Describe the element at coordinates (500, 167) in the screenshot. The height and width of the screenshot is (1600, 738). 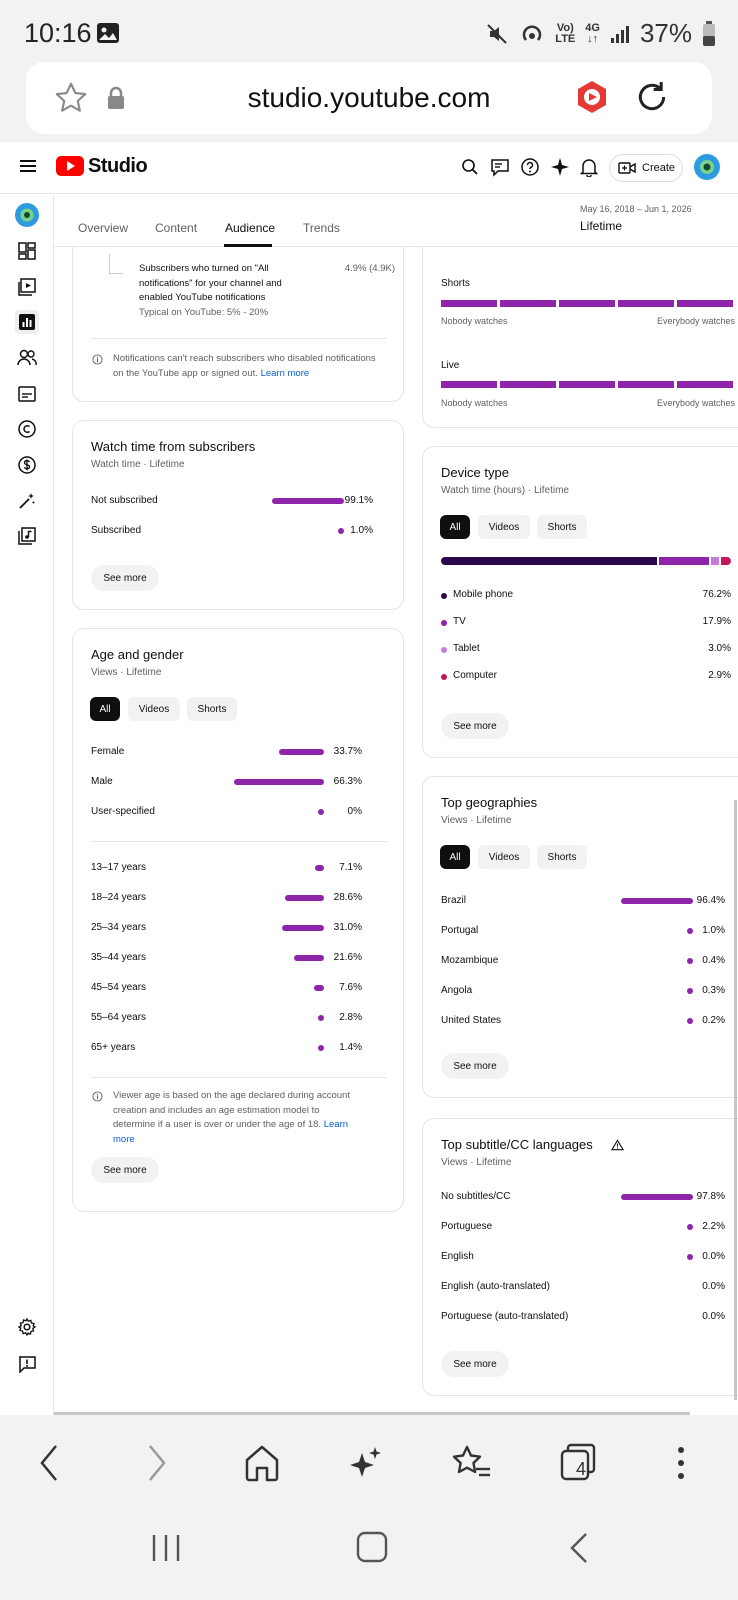
I see `comments-icon` at that location.